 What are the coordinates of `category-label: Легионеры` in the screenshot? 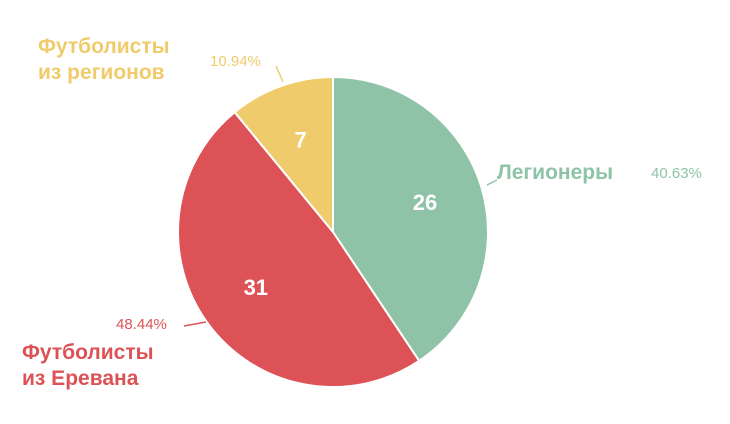 It's located at (555, 172).